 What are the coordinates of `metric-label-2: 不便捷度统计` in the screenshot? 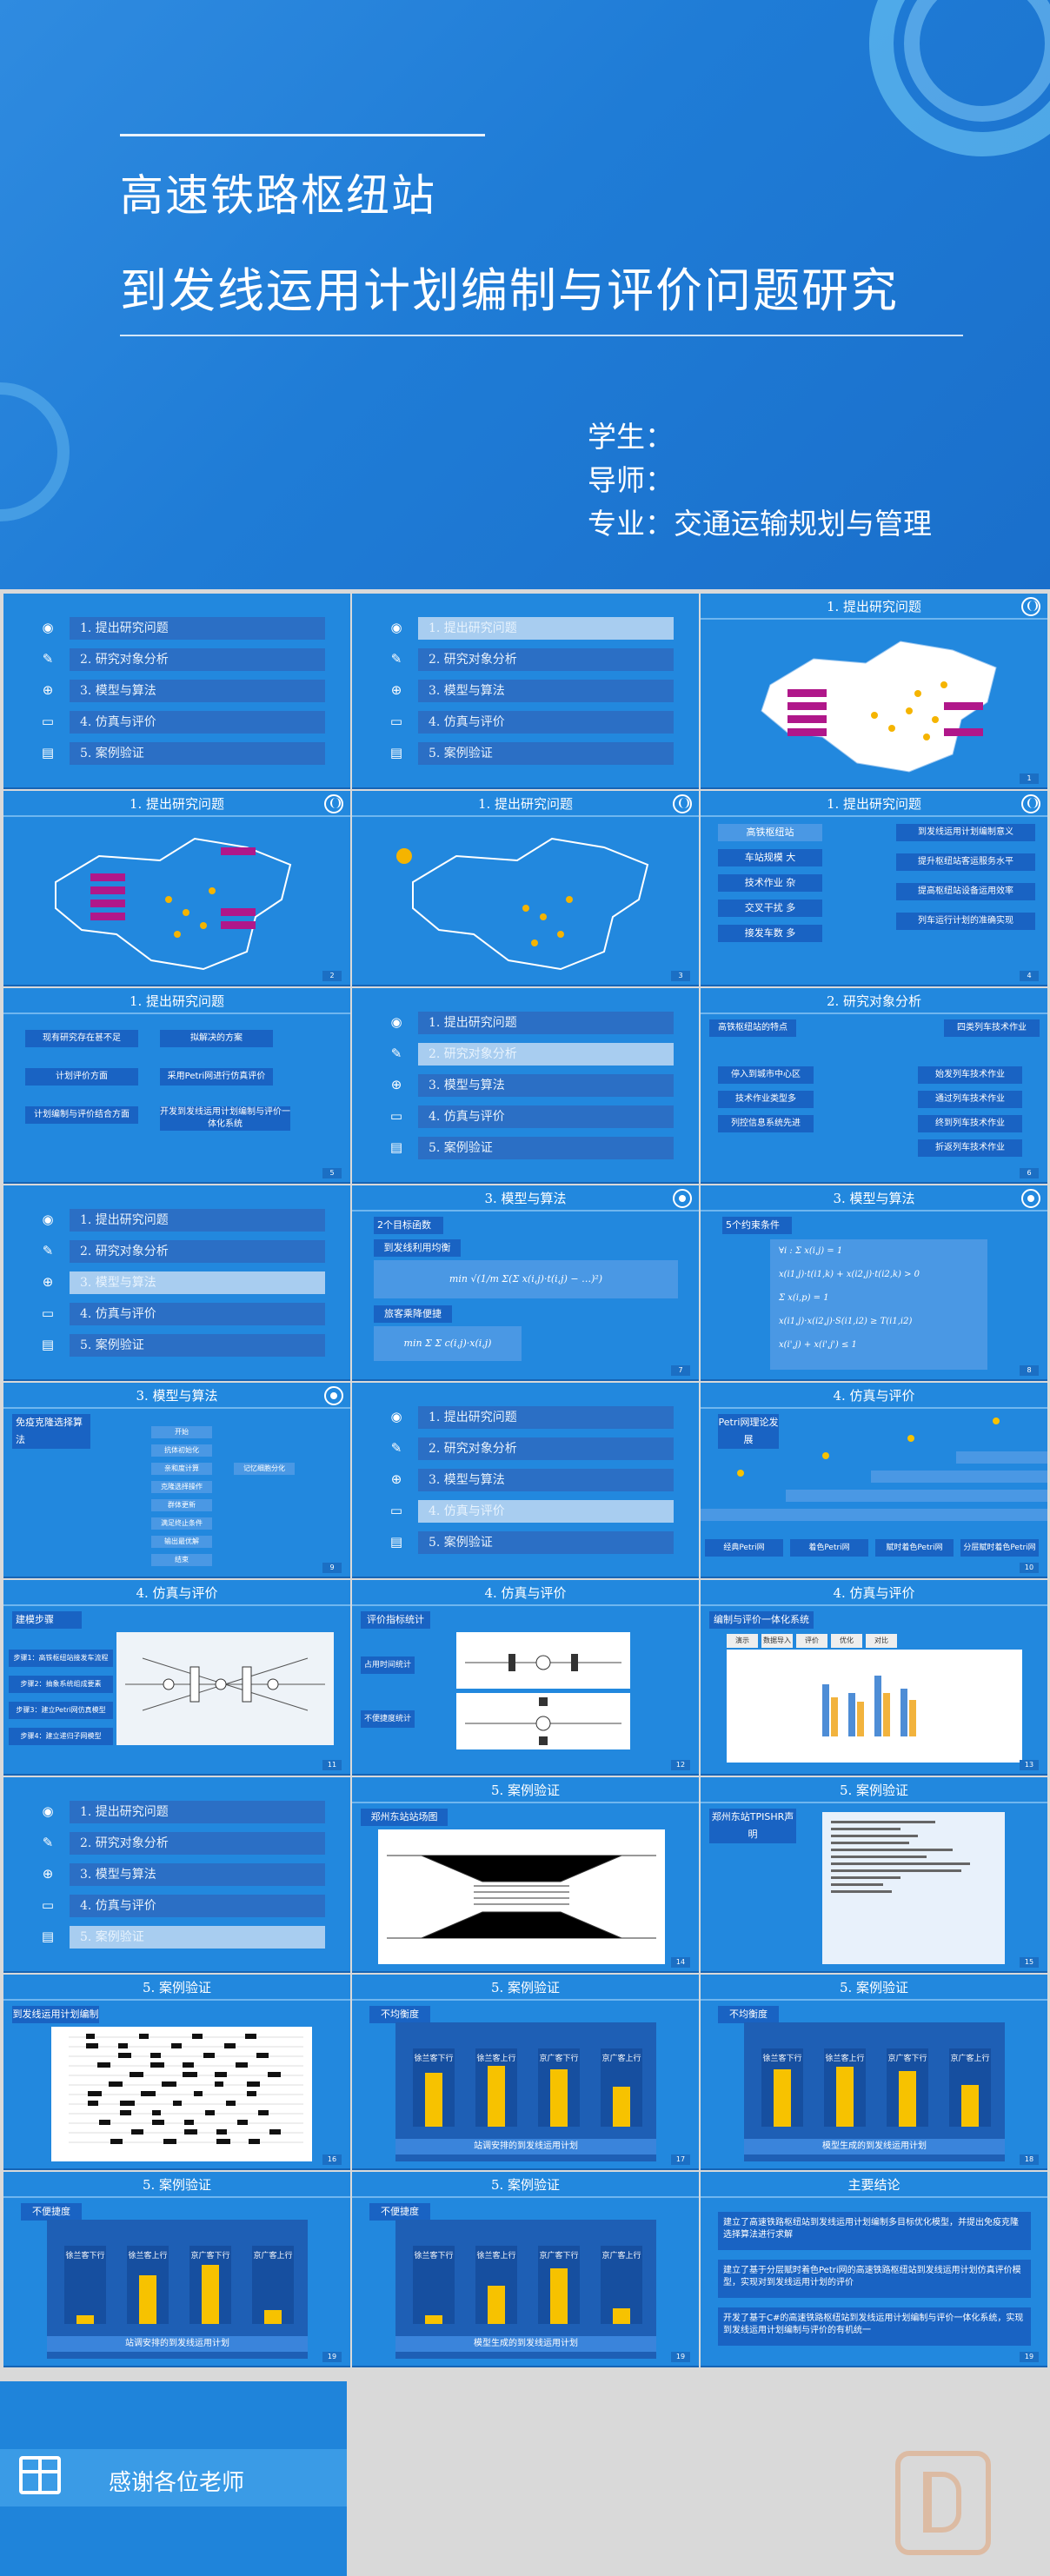 It's located at (388, 1719).